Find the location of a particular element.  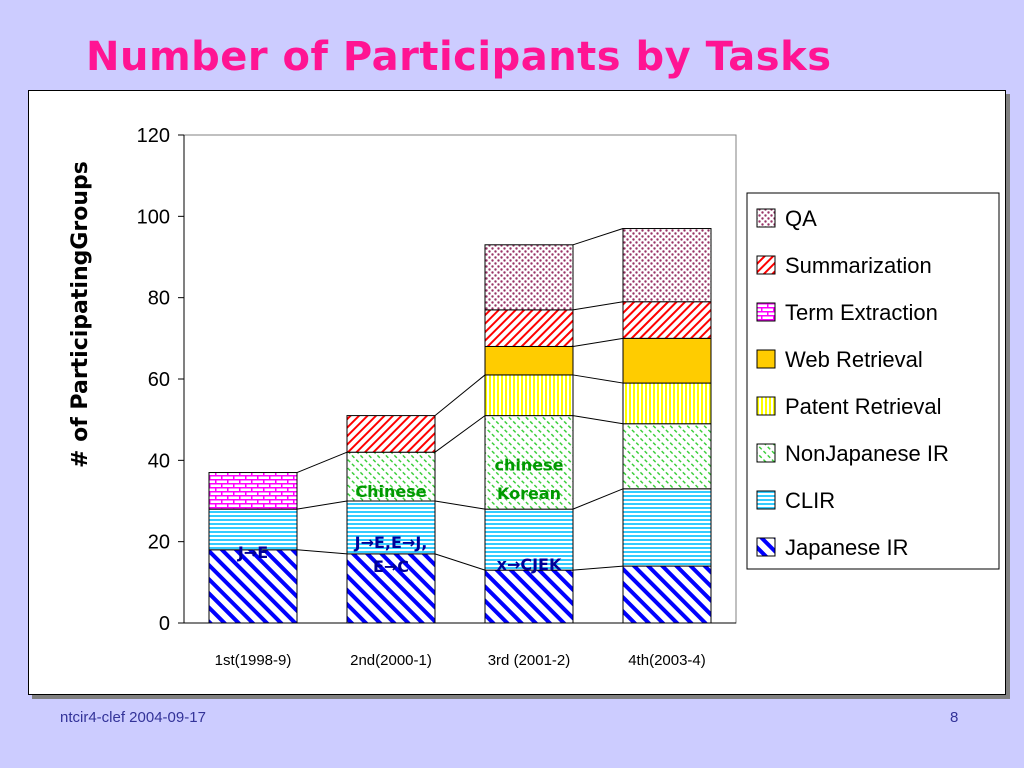

legend-label: Term Extraction is located at coordinates (861, 312).